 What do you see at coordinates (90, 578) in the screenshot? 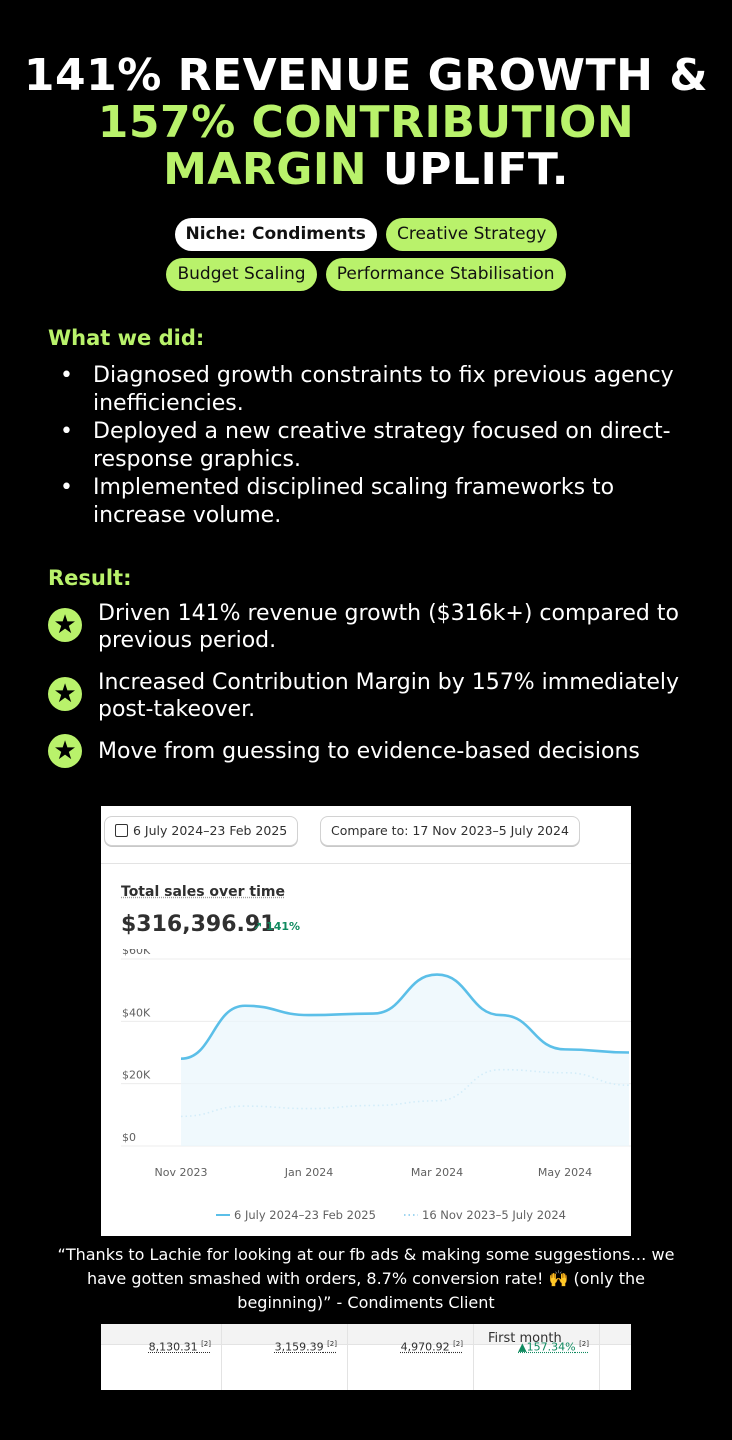
I see `result-title: Result:` at bounding box center [90, 578].